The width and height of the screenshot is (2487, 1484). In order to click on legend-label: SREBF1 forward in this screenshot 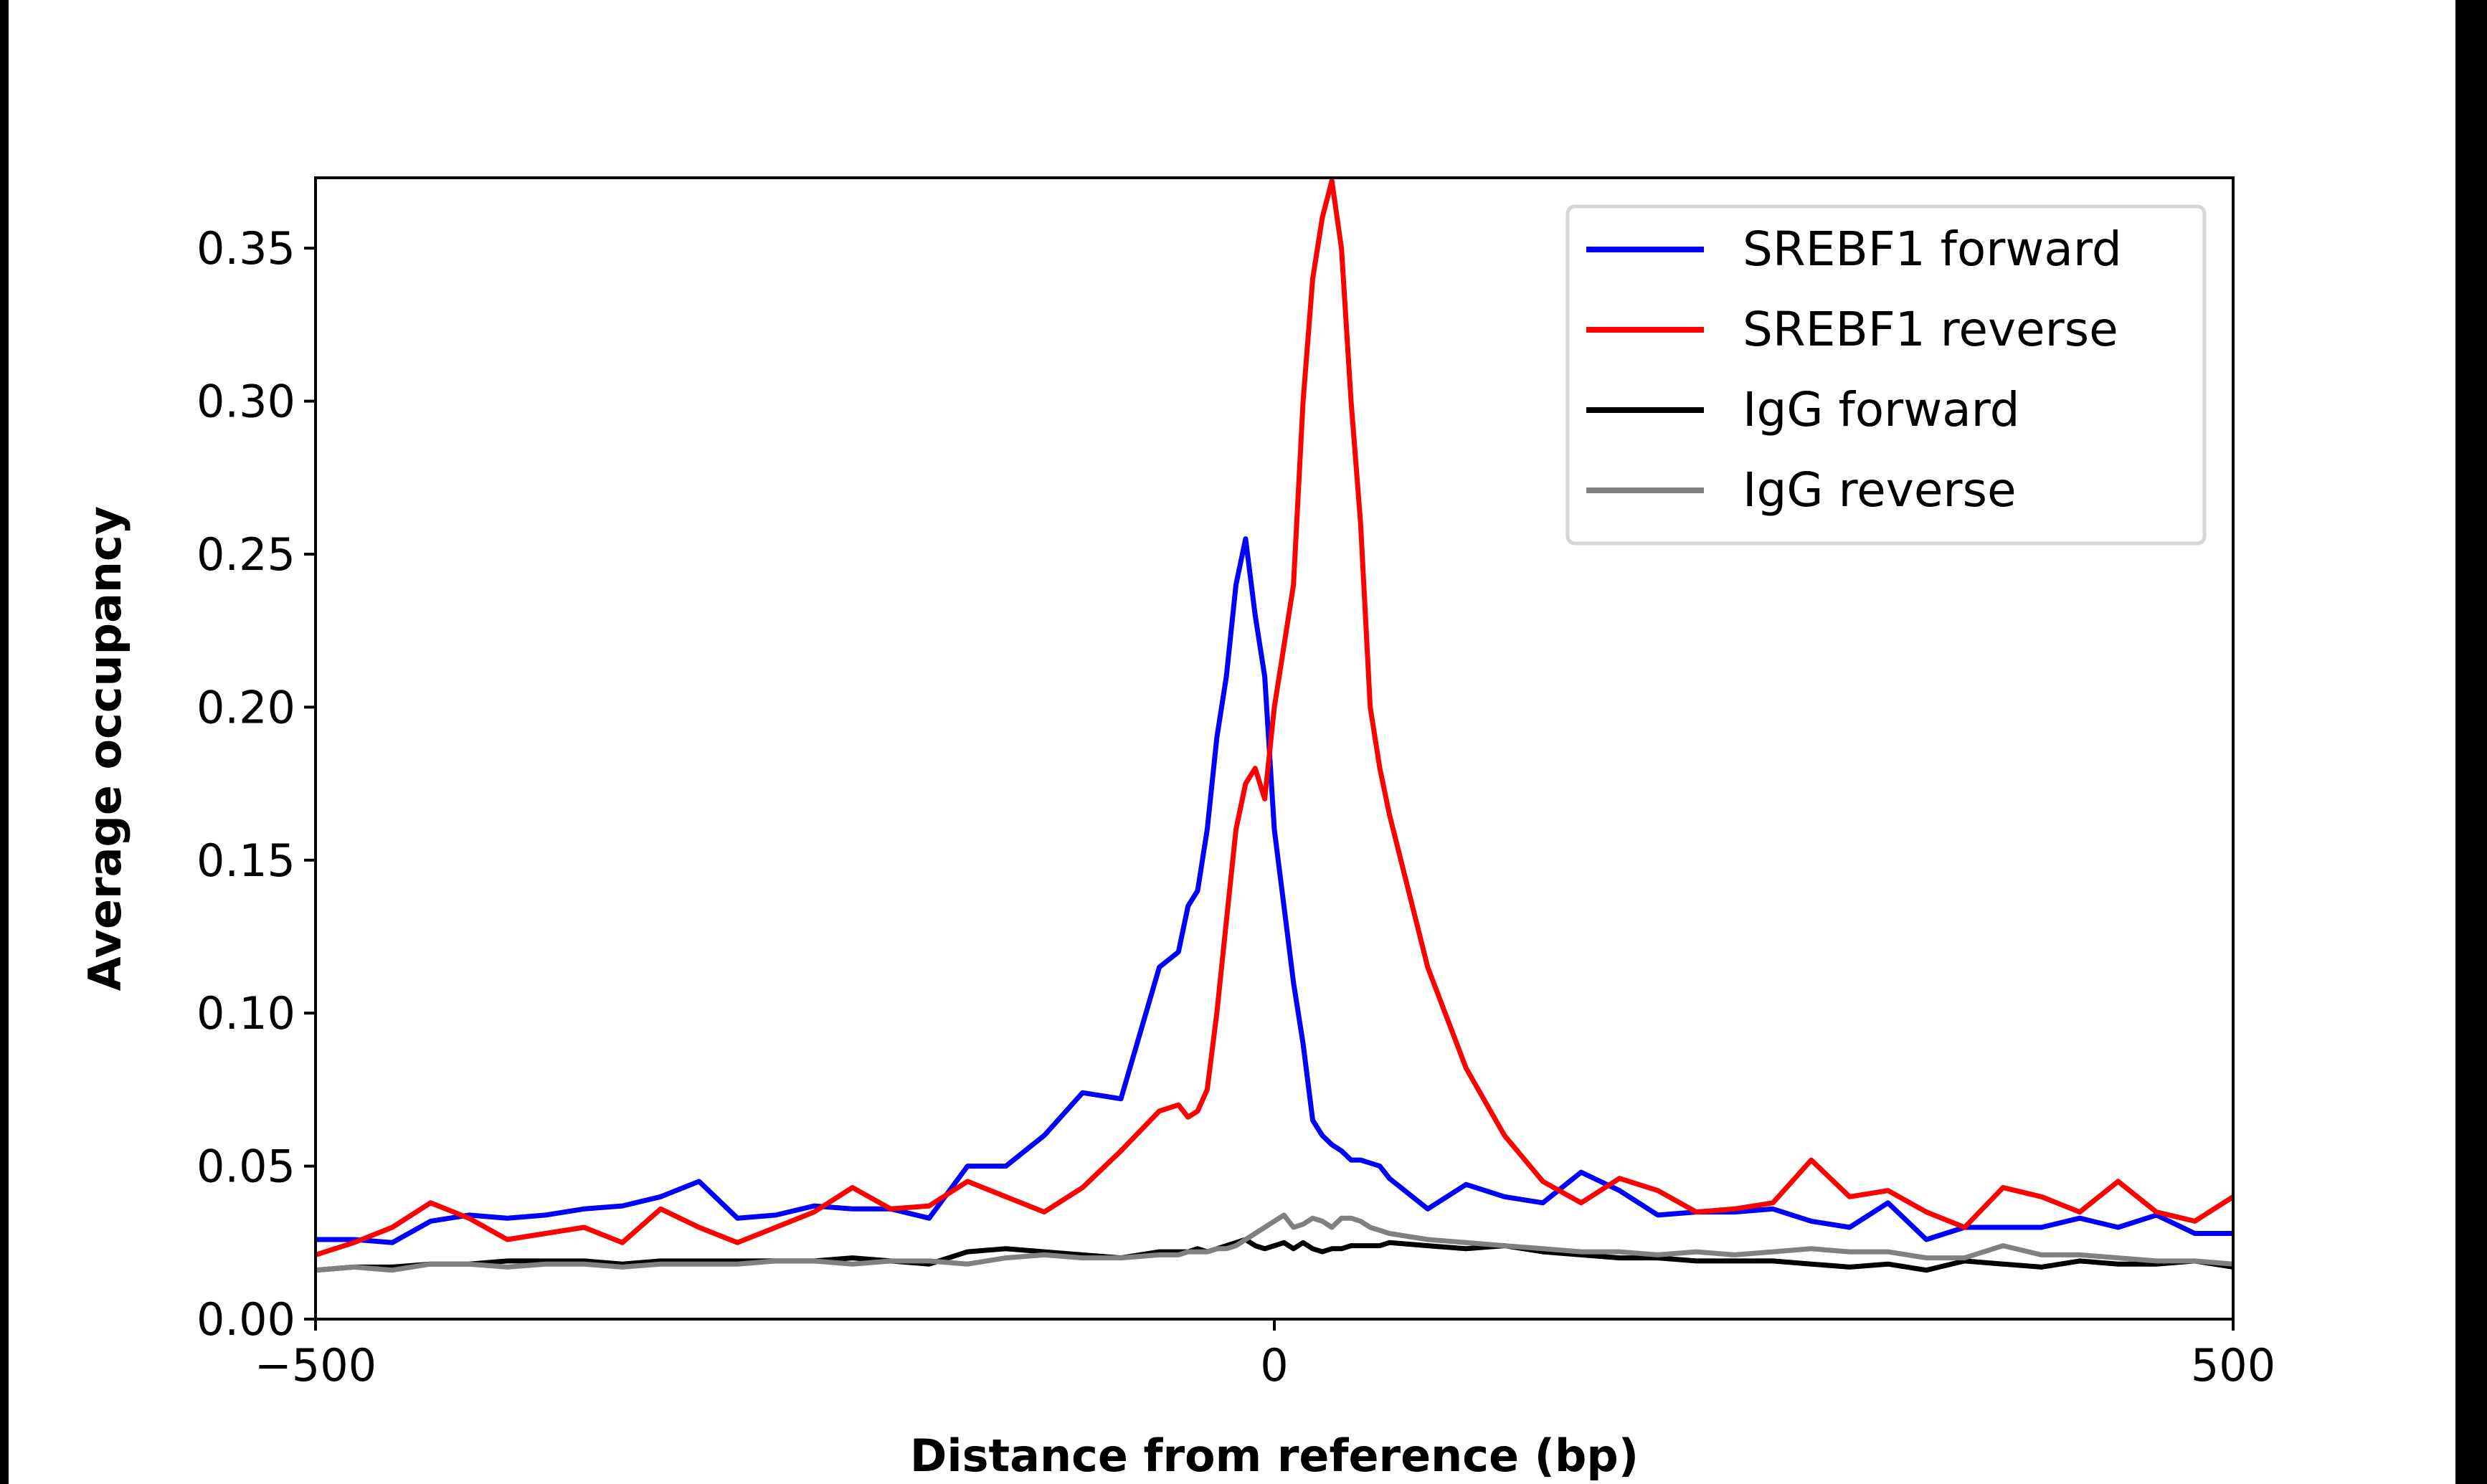, I will do `click(1932, 249)`.